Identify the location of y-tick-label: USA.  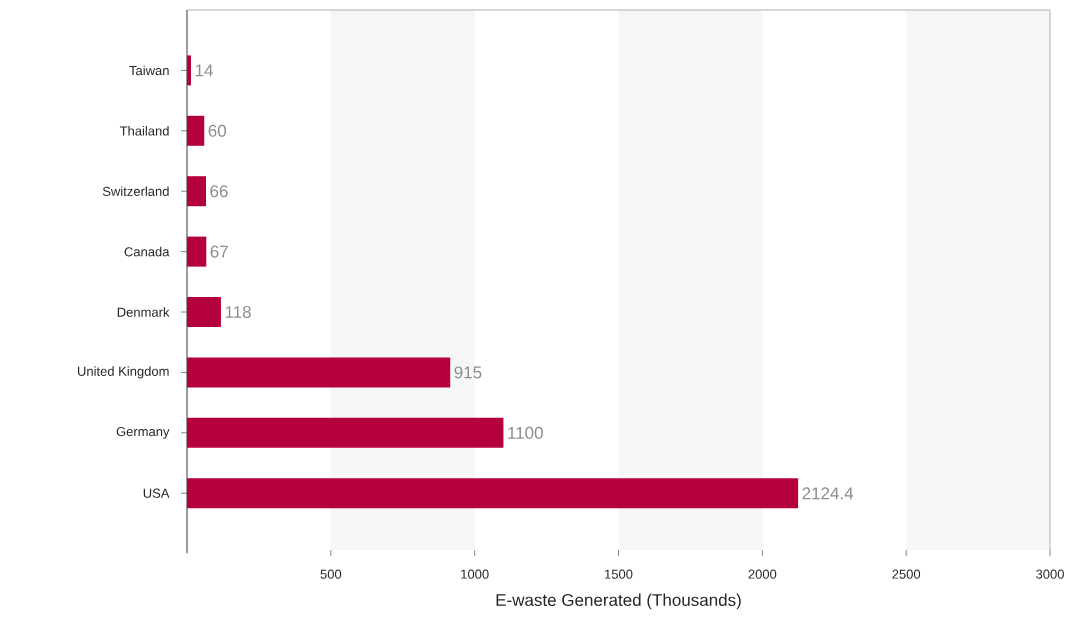
(156, 493).